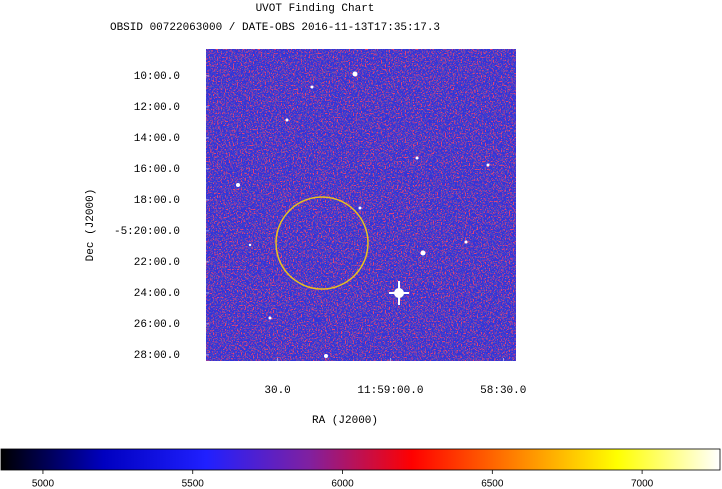 Image resolution: width=722 pixels, height=489 pixels. Describe the element at coordinates (390, 391) in the screenshot. I see `x-tick-label: 11:59:00.0` at that location.